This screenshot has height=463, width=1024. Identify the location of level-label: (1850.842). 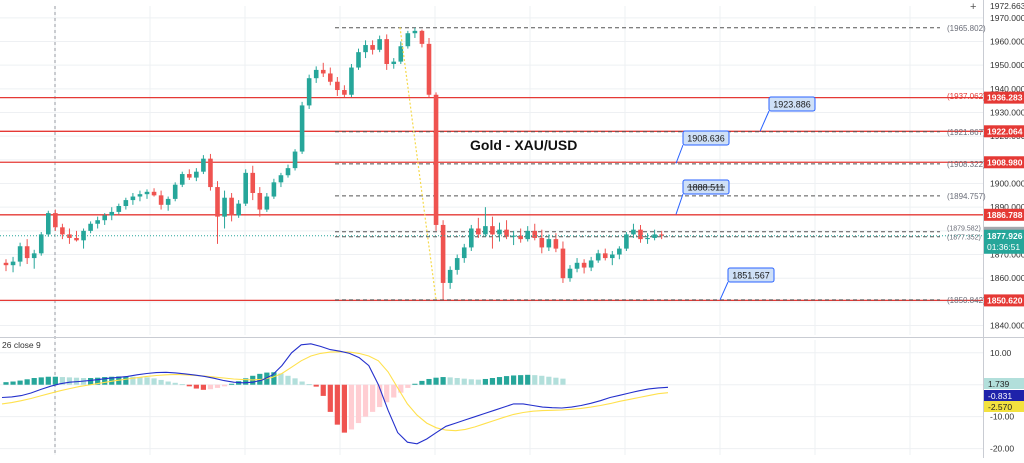
(966, 300).